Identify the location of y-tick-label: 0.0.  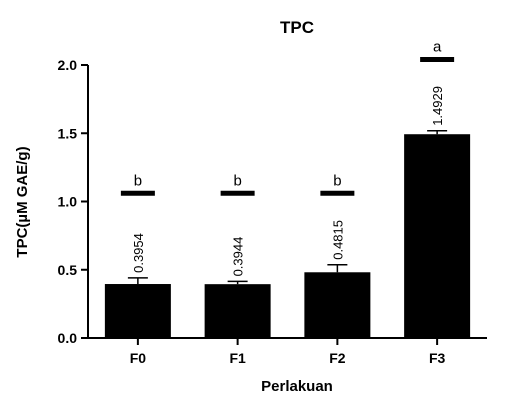
(68, 338).